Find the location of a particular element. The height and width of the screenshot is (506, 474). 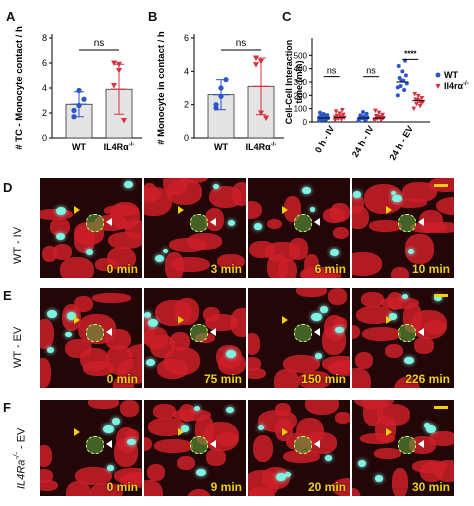

timestamp-label: 20 min is located at coordinates (326, 487).